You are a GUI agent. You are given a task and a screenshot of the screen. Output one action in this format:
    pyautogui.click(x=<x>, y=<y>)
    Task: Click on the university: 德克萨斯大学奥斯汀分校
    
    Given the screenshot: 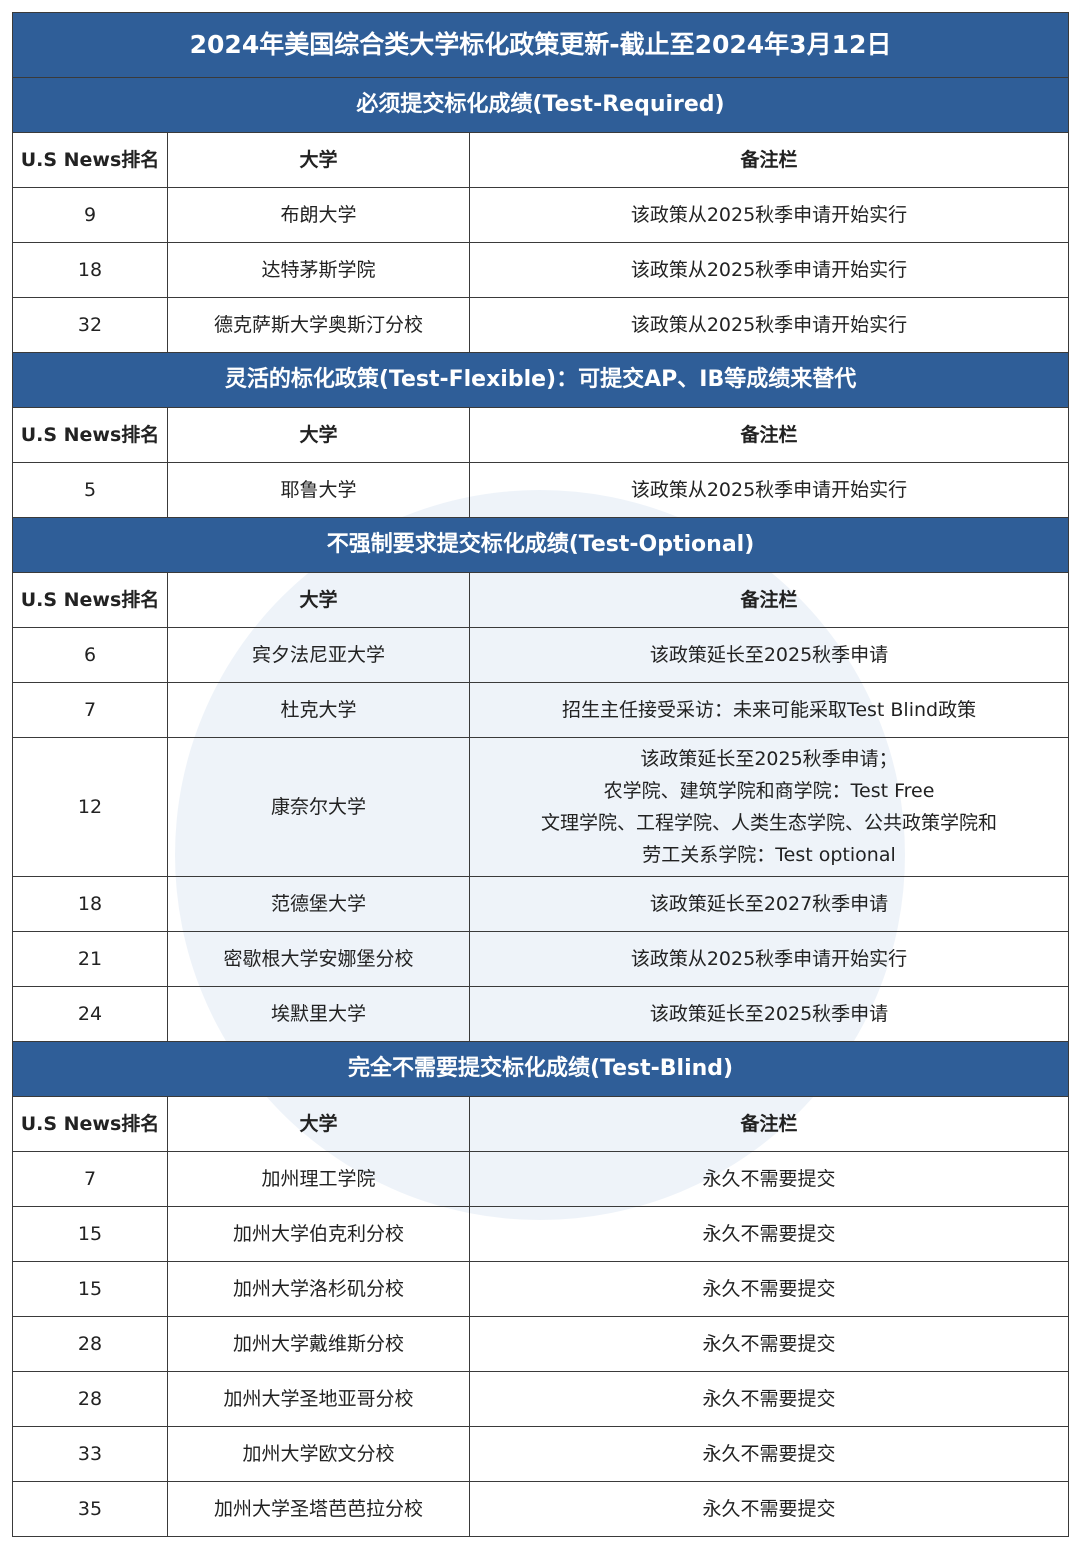 What is the action you would take?
    pyautogui.click(x=318, y=325)
    